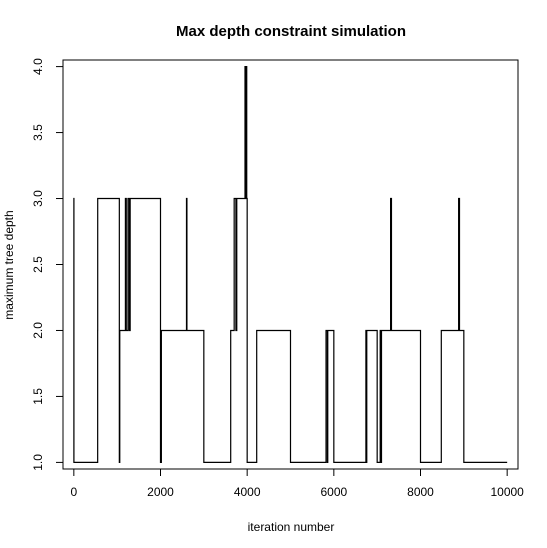  I want to click on x-tick-label: 4000, so click(247, 492).